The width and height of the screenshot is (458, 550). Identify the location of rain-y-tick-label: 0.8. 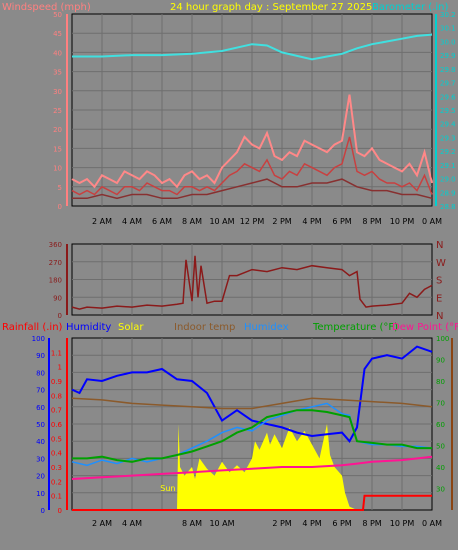
(56, 396).